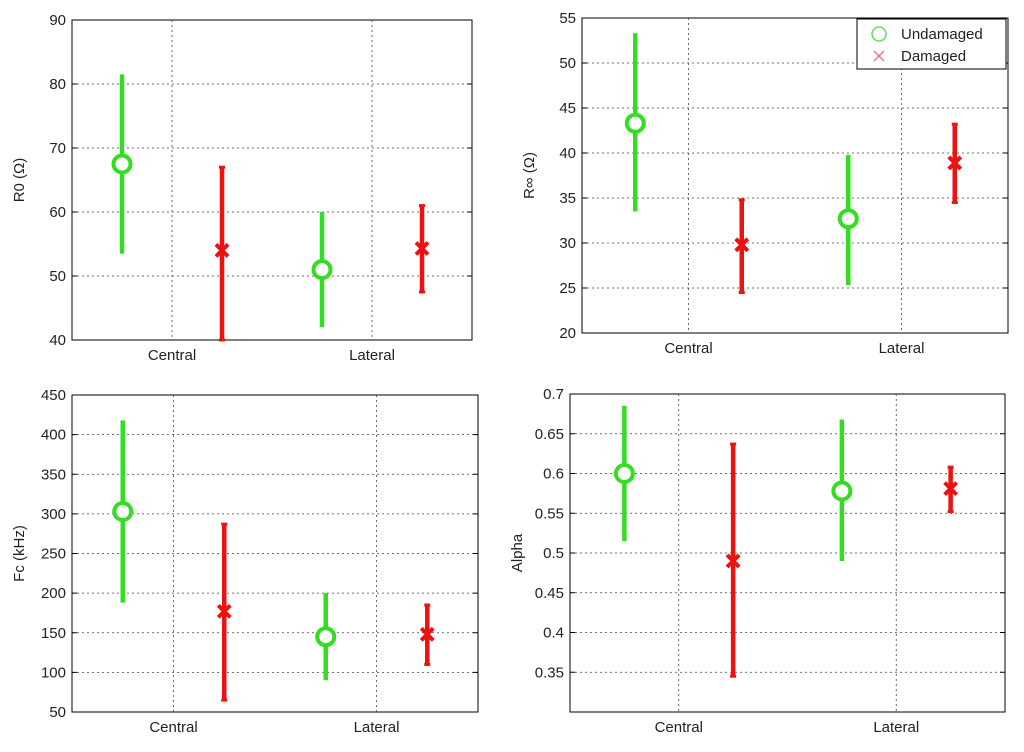  What do you see at coordinates (549, 434) in the screenshot?
I see `y-tick-label: 0.65` at bounding box center [549, 434].